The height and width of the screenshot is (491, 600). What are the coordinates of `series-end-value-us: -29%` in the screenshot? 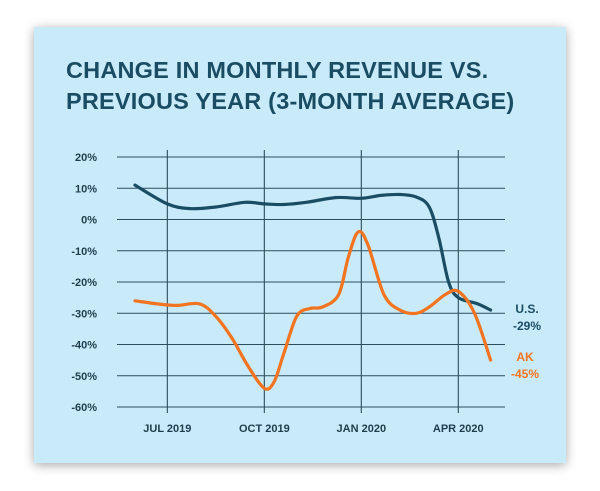 It's located at (527, 326).